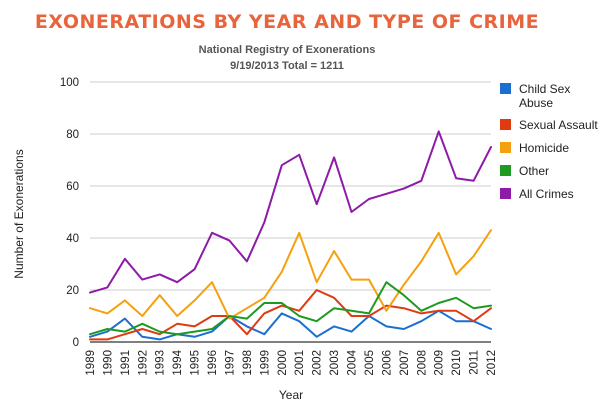 This screenshot has width=600, height=407. What do you see at coordinates (287, 66) in the screenshot?
I see `chart-subtitle-total: 9/19/2013 Total = 1211` at bounding box center [287, 66].